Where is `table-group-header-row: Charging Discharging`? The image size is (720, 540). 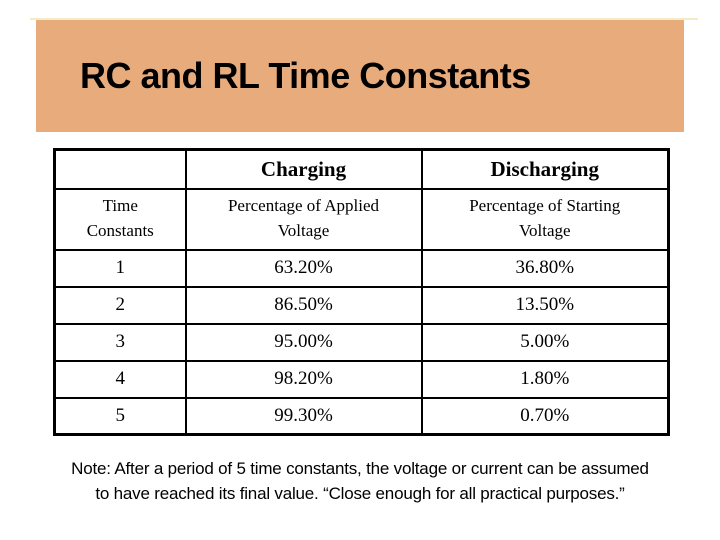
table-group-header-row: Charging Discharging is located at coordinates (361, 169).